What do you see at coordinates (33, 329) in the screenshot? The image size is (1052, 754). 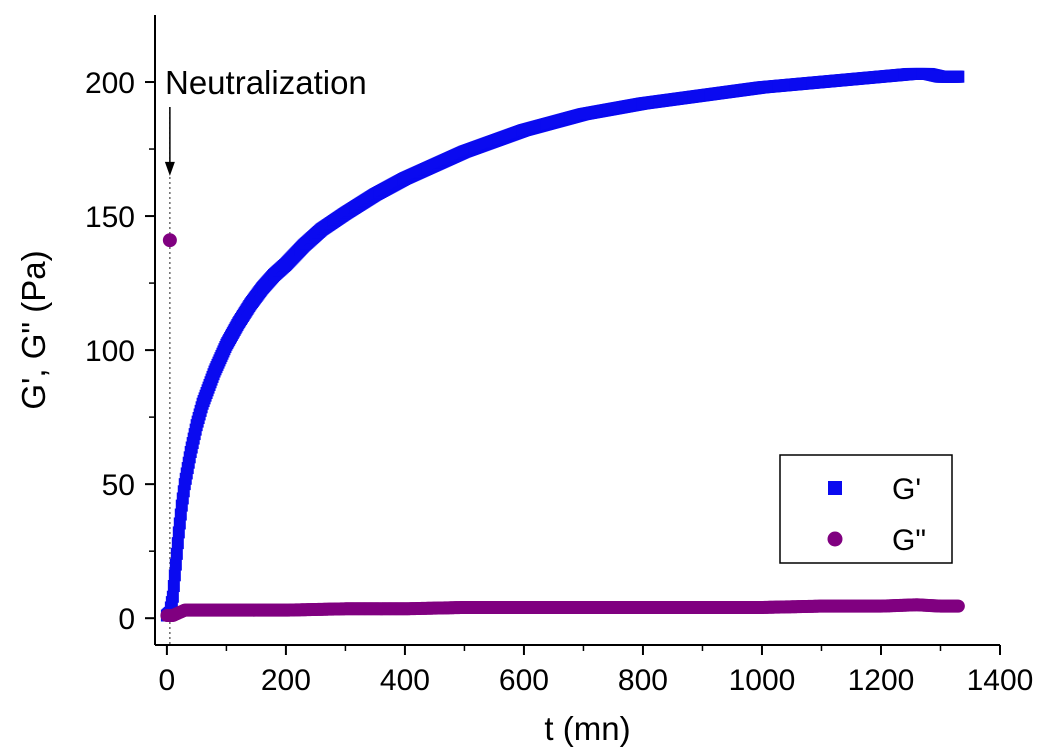 I see `y-axis-title: G', G" (Pa)` at bounding box center [33, 329].